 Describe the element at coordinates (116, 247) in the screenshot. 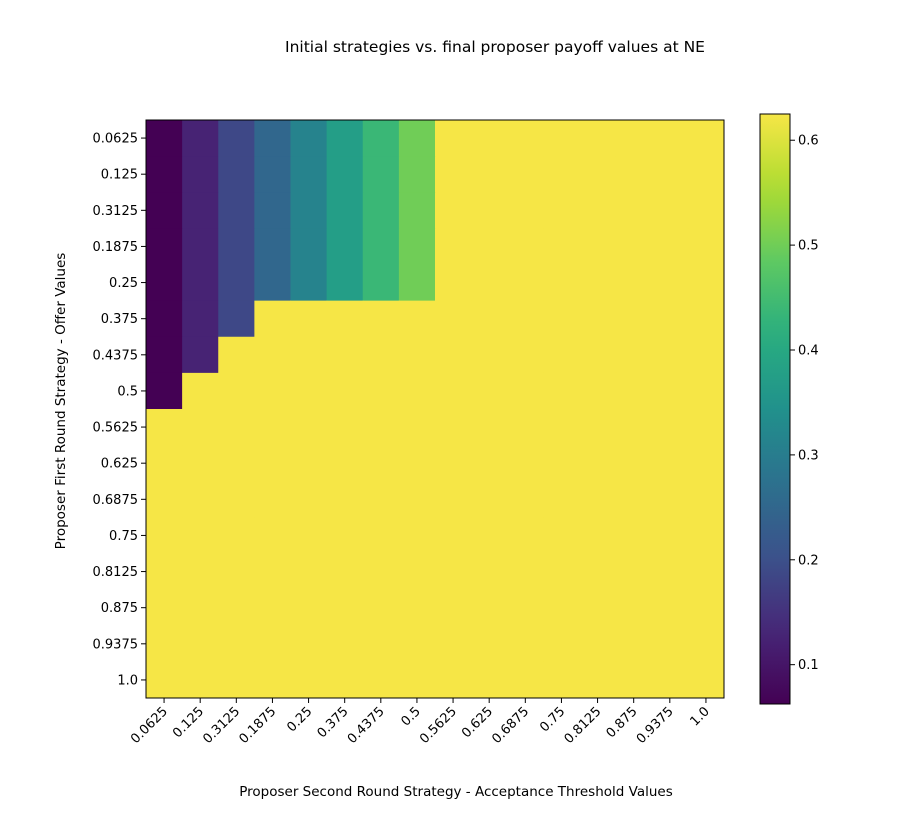

I see `y-tick-label: 0.1875` at that location.